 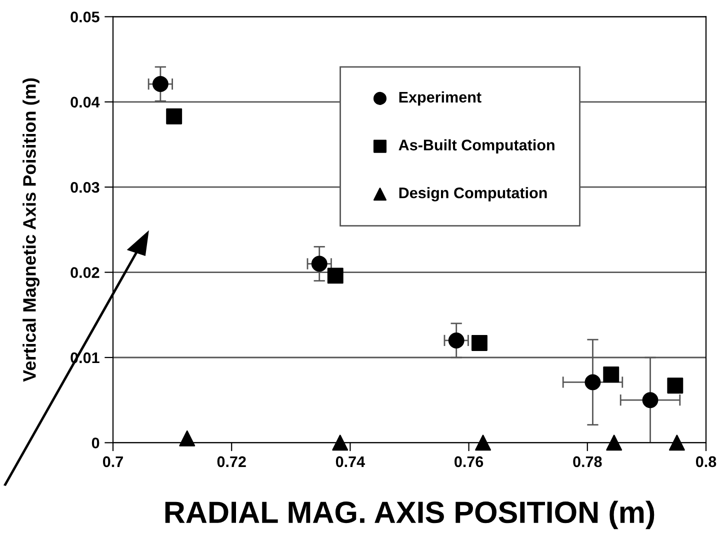 What do you see at coordinates (350, 462) in the screenshot?
I see `x-tick-label: 0.74` at bounding box center [350, 462].